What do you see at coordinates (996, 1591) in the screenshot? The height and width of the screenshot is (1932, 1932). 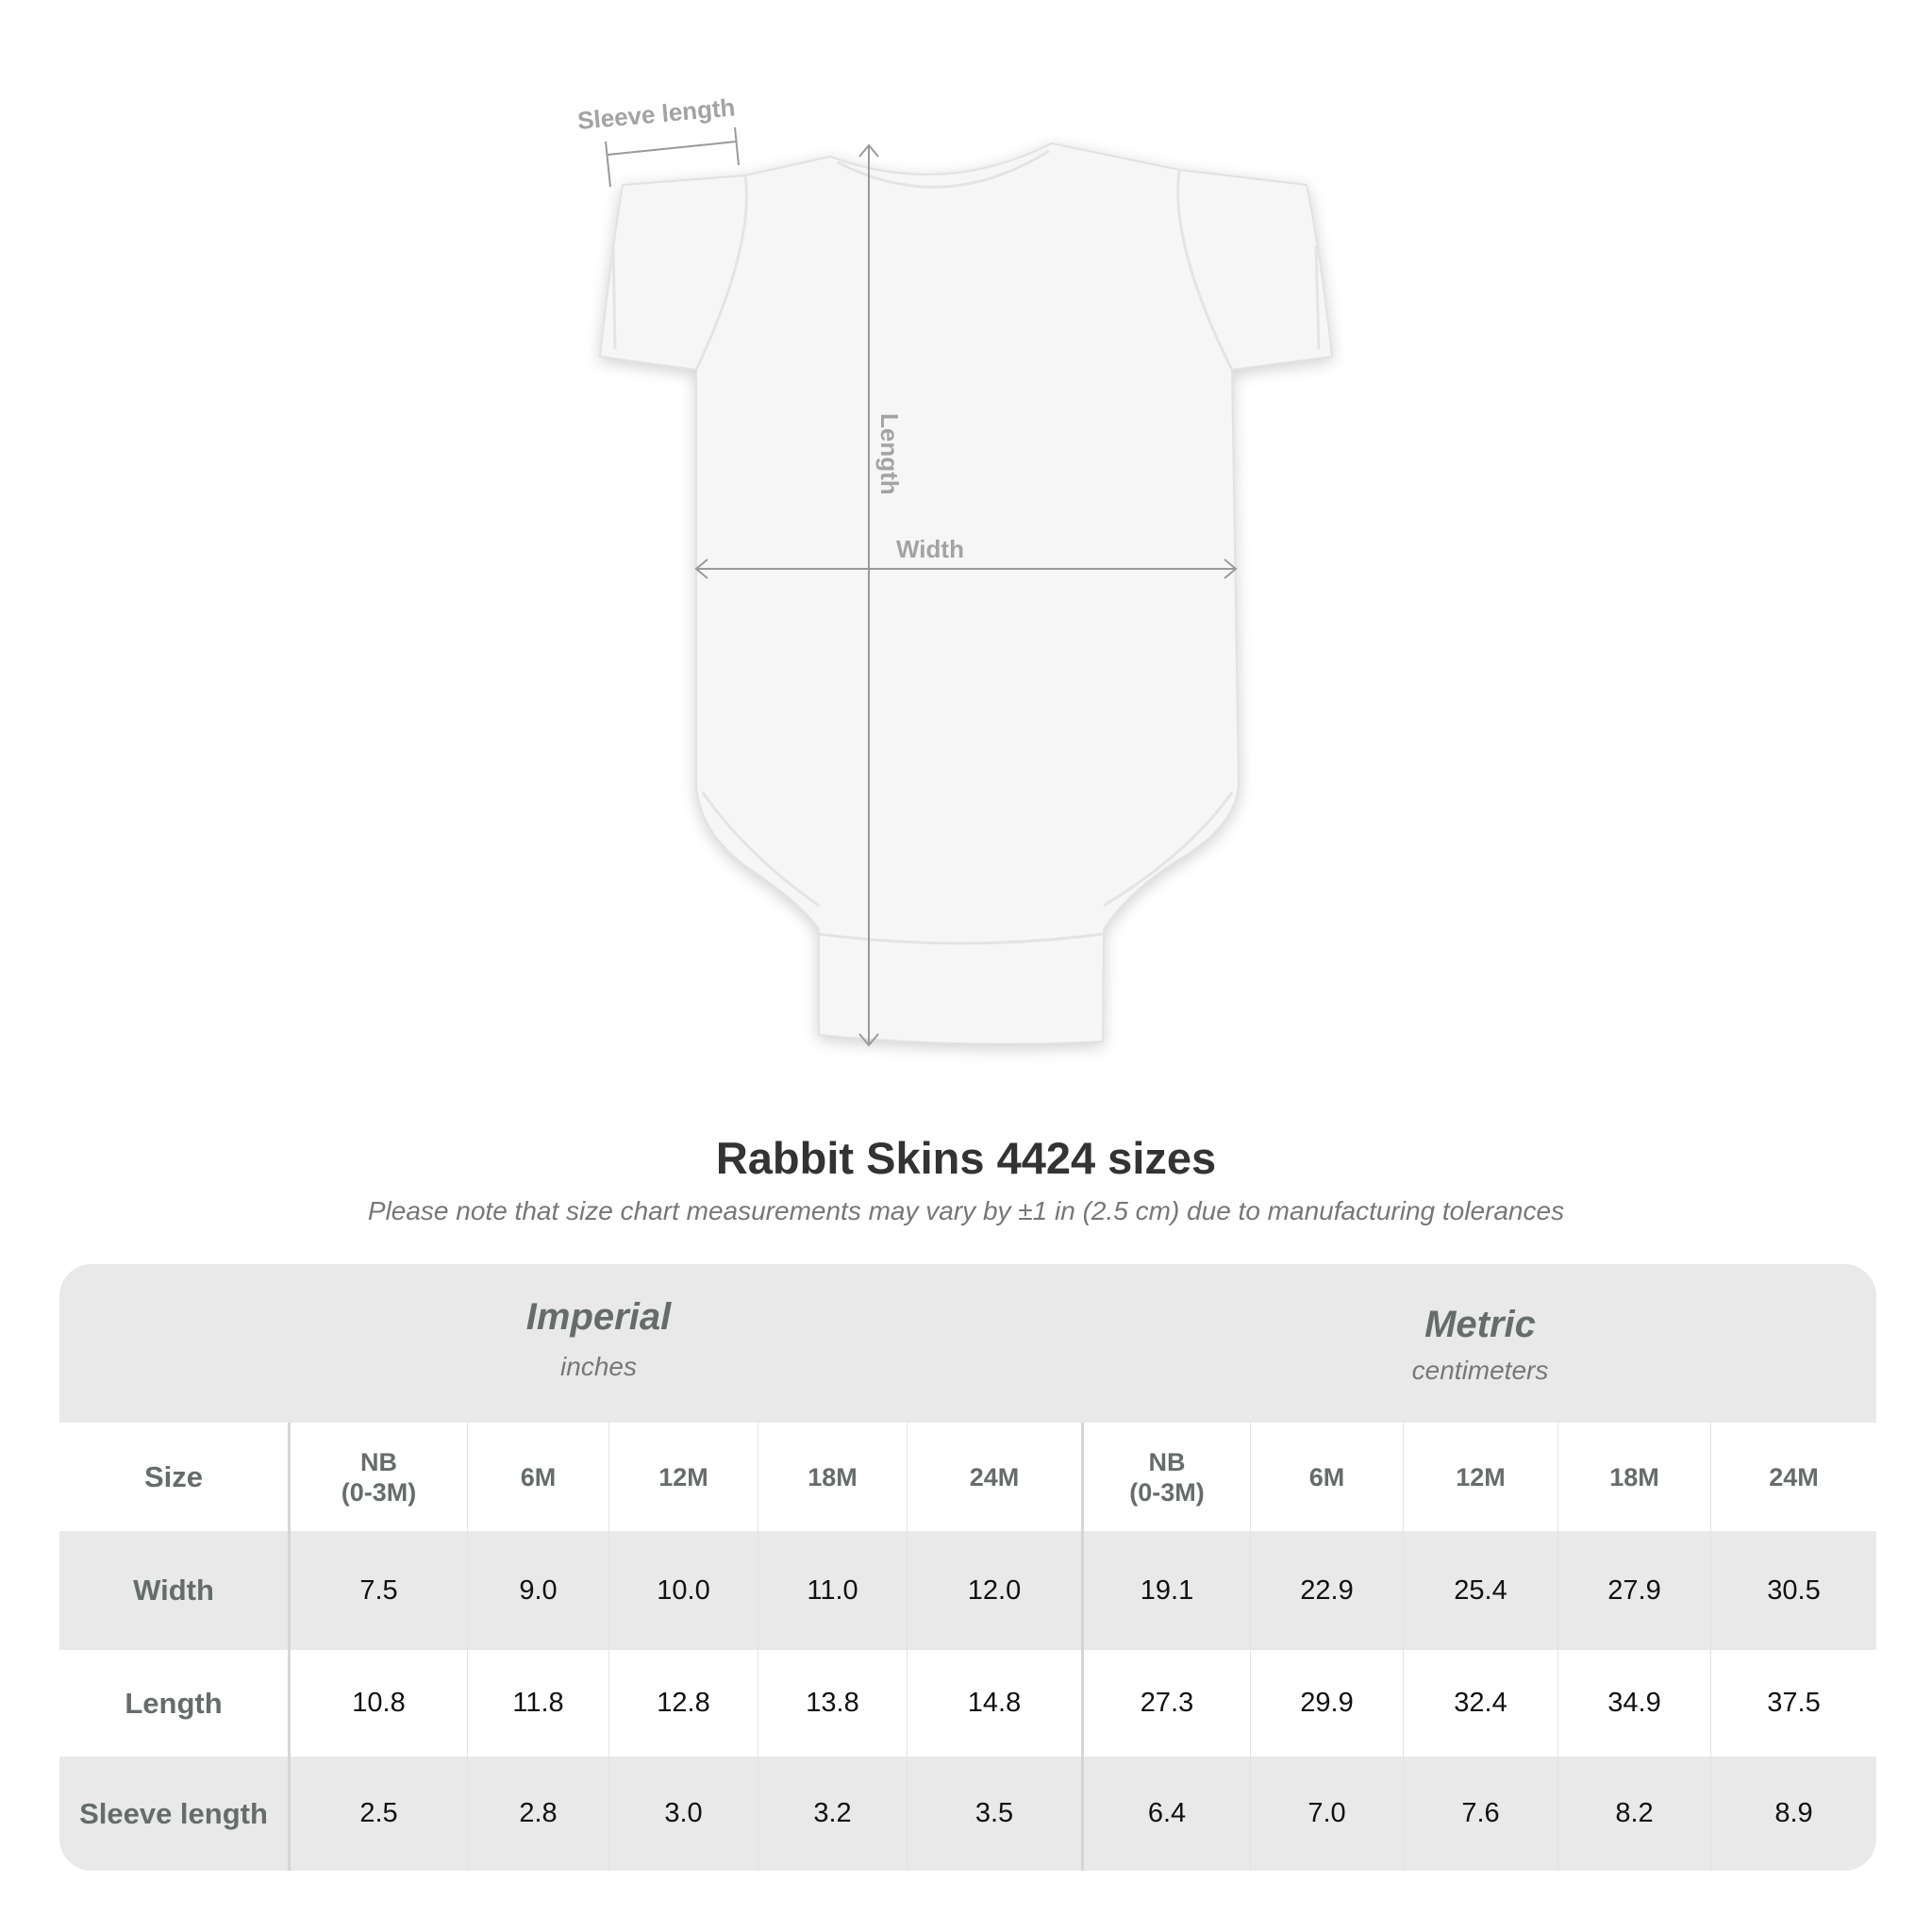 I see `imperial-value-cell: 12.0` at bounding box center [996, 1591].